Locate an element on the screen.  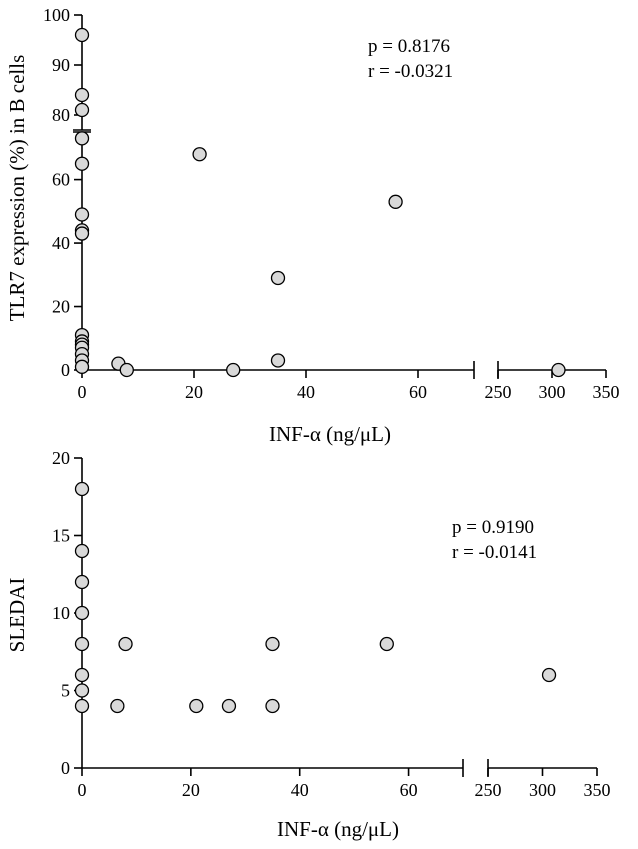
y-tick-label: 10 is located at coordinates (61, 613).